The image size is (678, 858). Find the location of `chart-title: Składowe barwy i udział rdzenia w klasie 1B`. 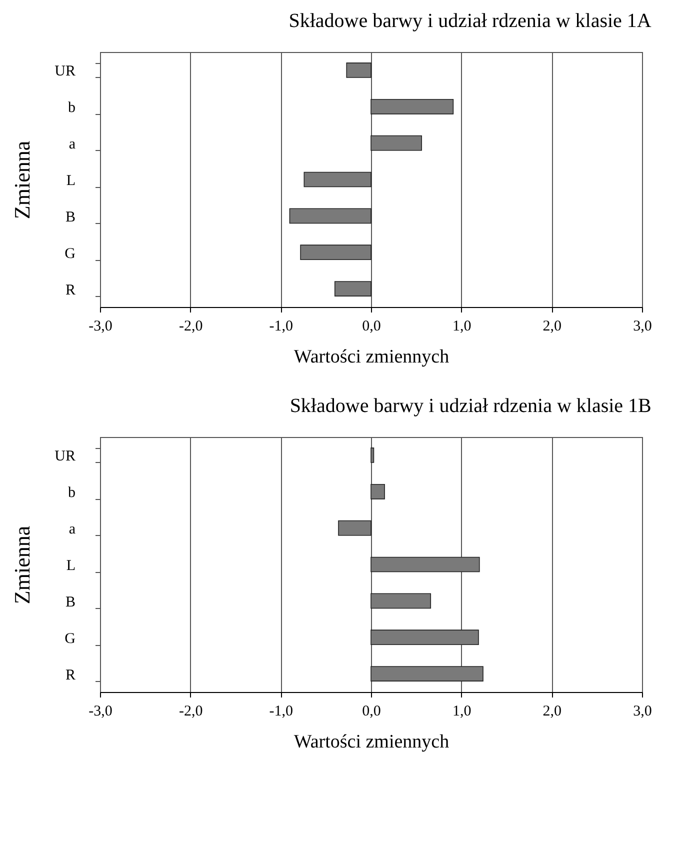

chart-title: Składowe barwy i udział rdzenia w klasie 1B is located at coordinates (471, 406).